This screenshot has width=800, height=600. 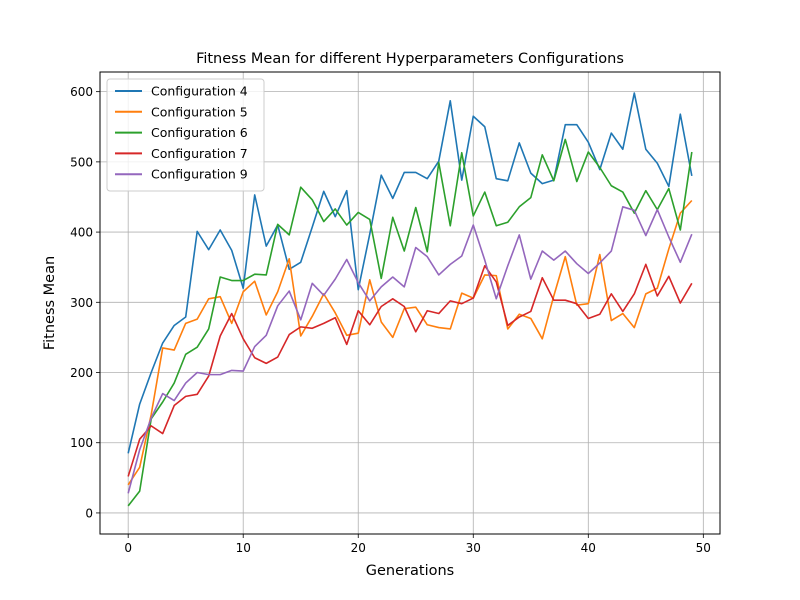 I want to click on x-axis-ticks: 0 10 20 30 40 50, so click(x=417, y=544).